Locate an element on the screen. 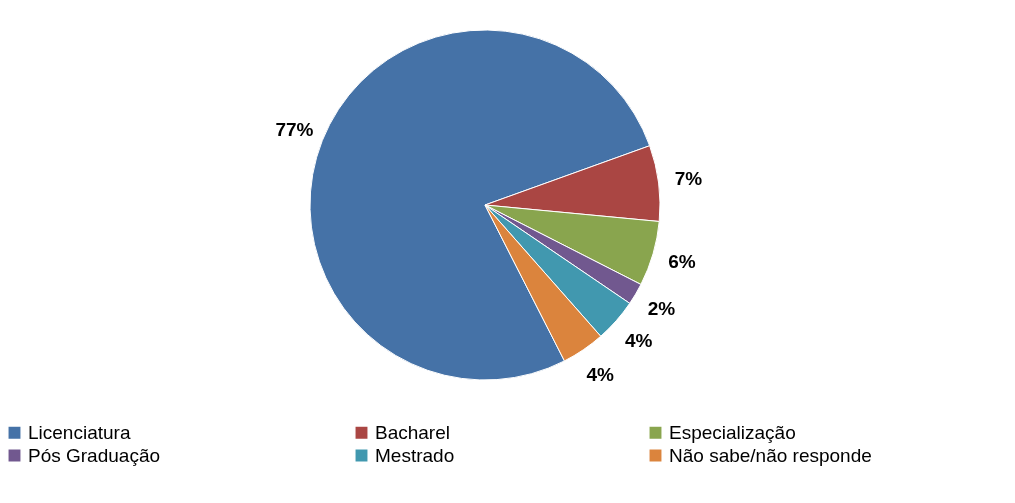 Image resolution: width=1015 pixels, height=503 pixels. legend-label: Mestrado is located at coordinates (415, 455).